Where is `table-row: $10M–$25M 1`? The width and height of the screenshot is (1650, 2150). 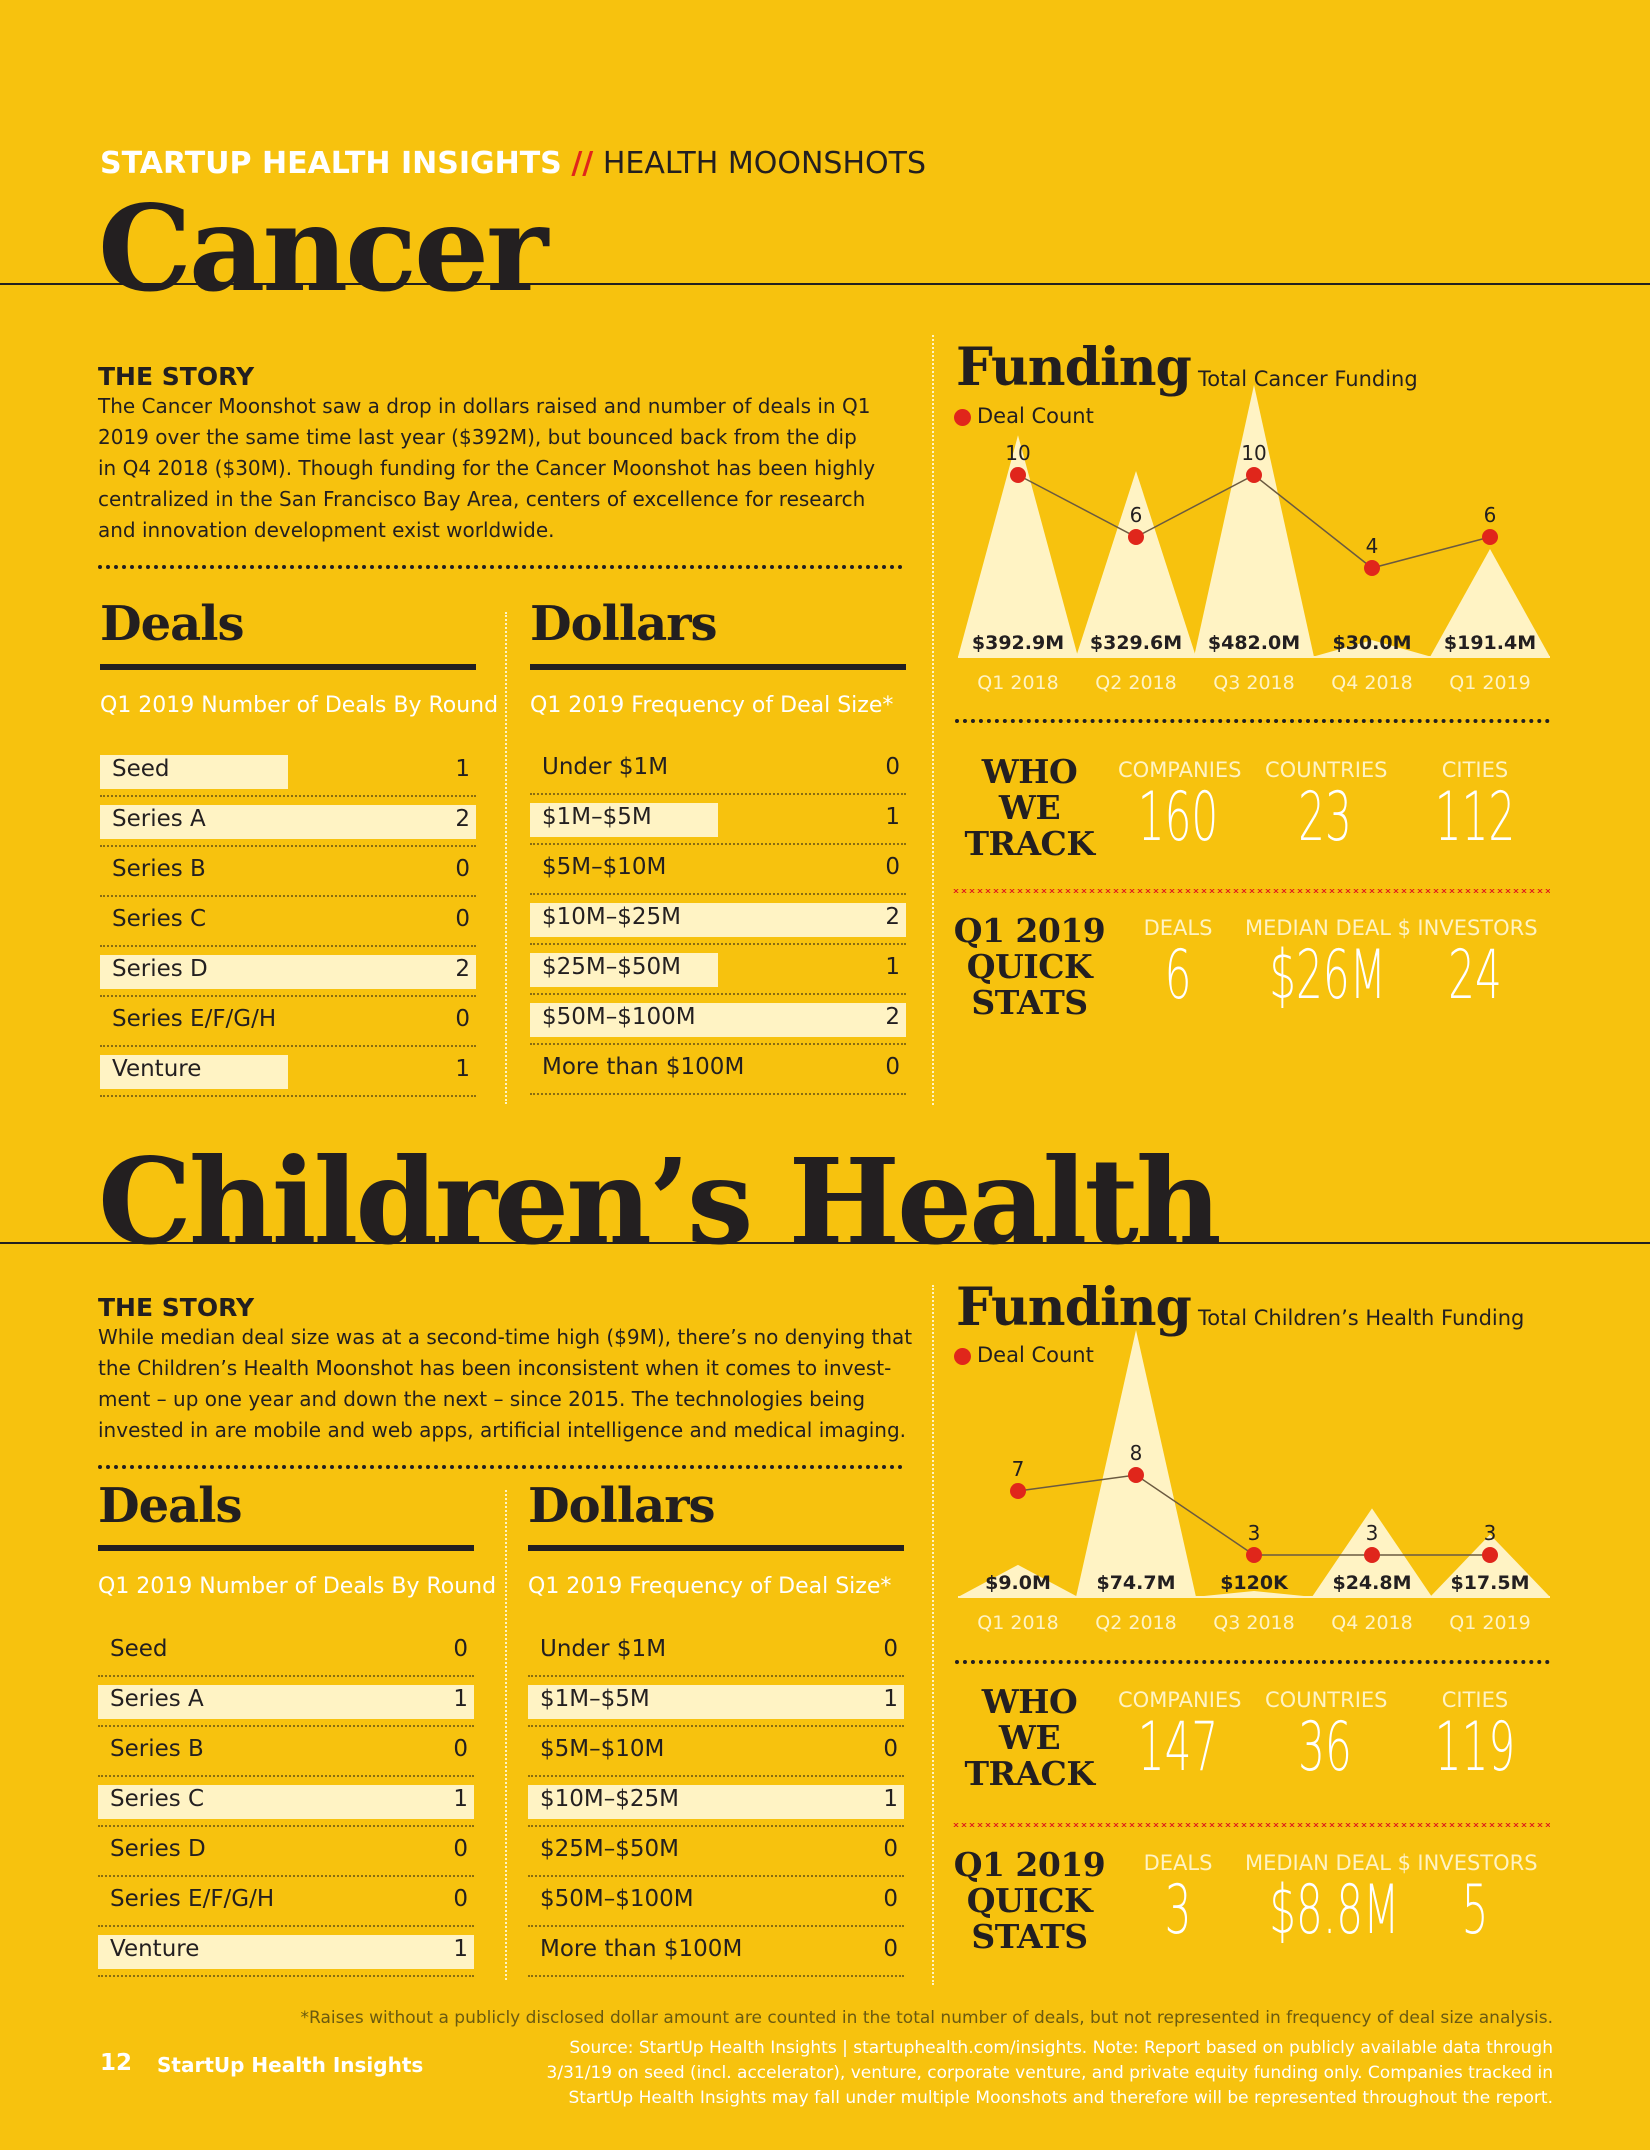 table-row: $10M–$25M 1 is located at coordinates (716, 1802).